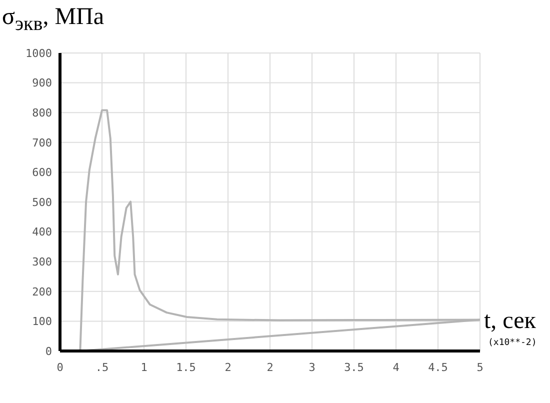 This screenshot has height=403, width=550. Describe the element at coordinates (42, 83) in the screenshot. I see `y-tick-label: 900` at that location.